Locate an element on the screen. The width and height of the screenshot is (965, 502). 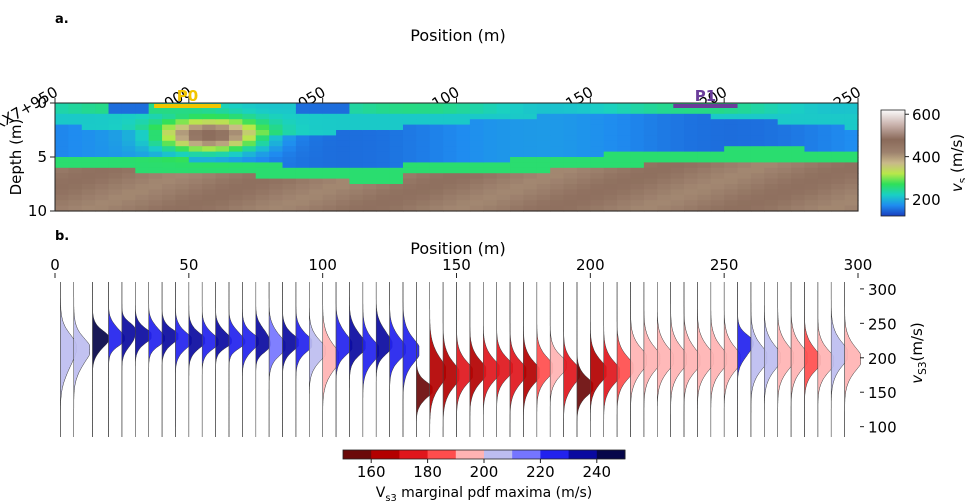
vs-colorbar-tick-label: 200 is located at coordinates (926, 200).